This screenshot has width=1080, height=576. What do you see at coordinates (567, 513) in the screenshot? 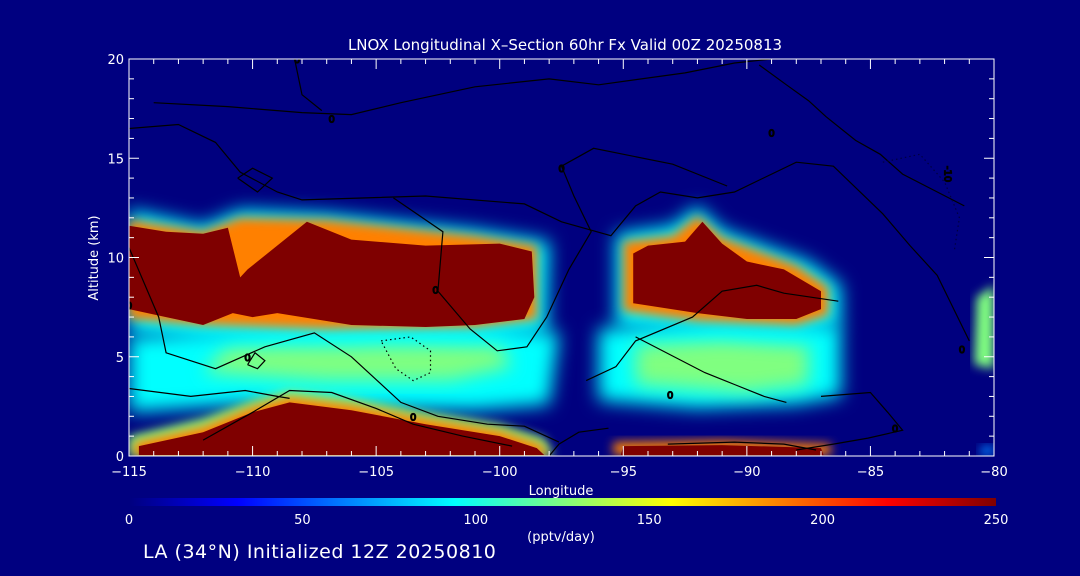
I see `colorbar: 0 50 100 150 200 250` at bounding box center [567, 513].